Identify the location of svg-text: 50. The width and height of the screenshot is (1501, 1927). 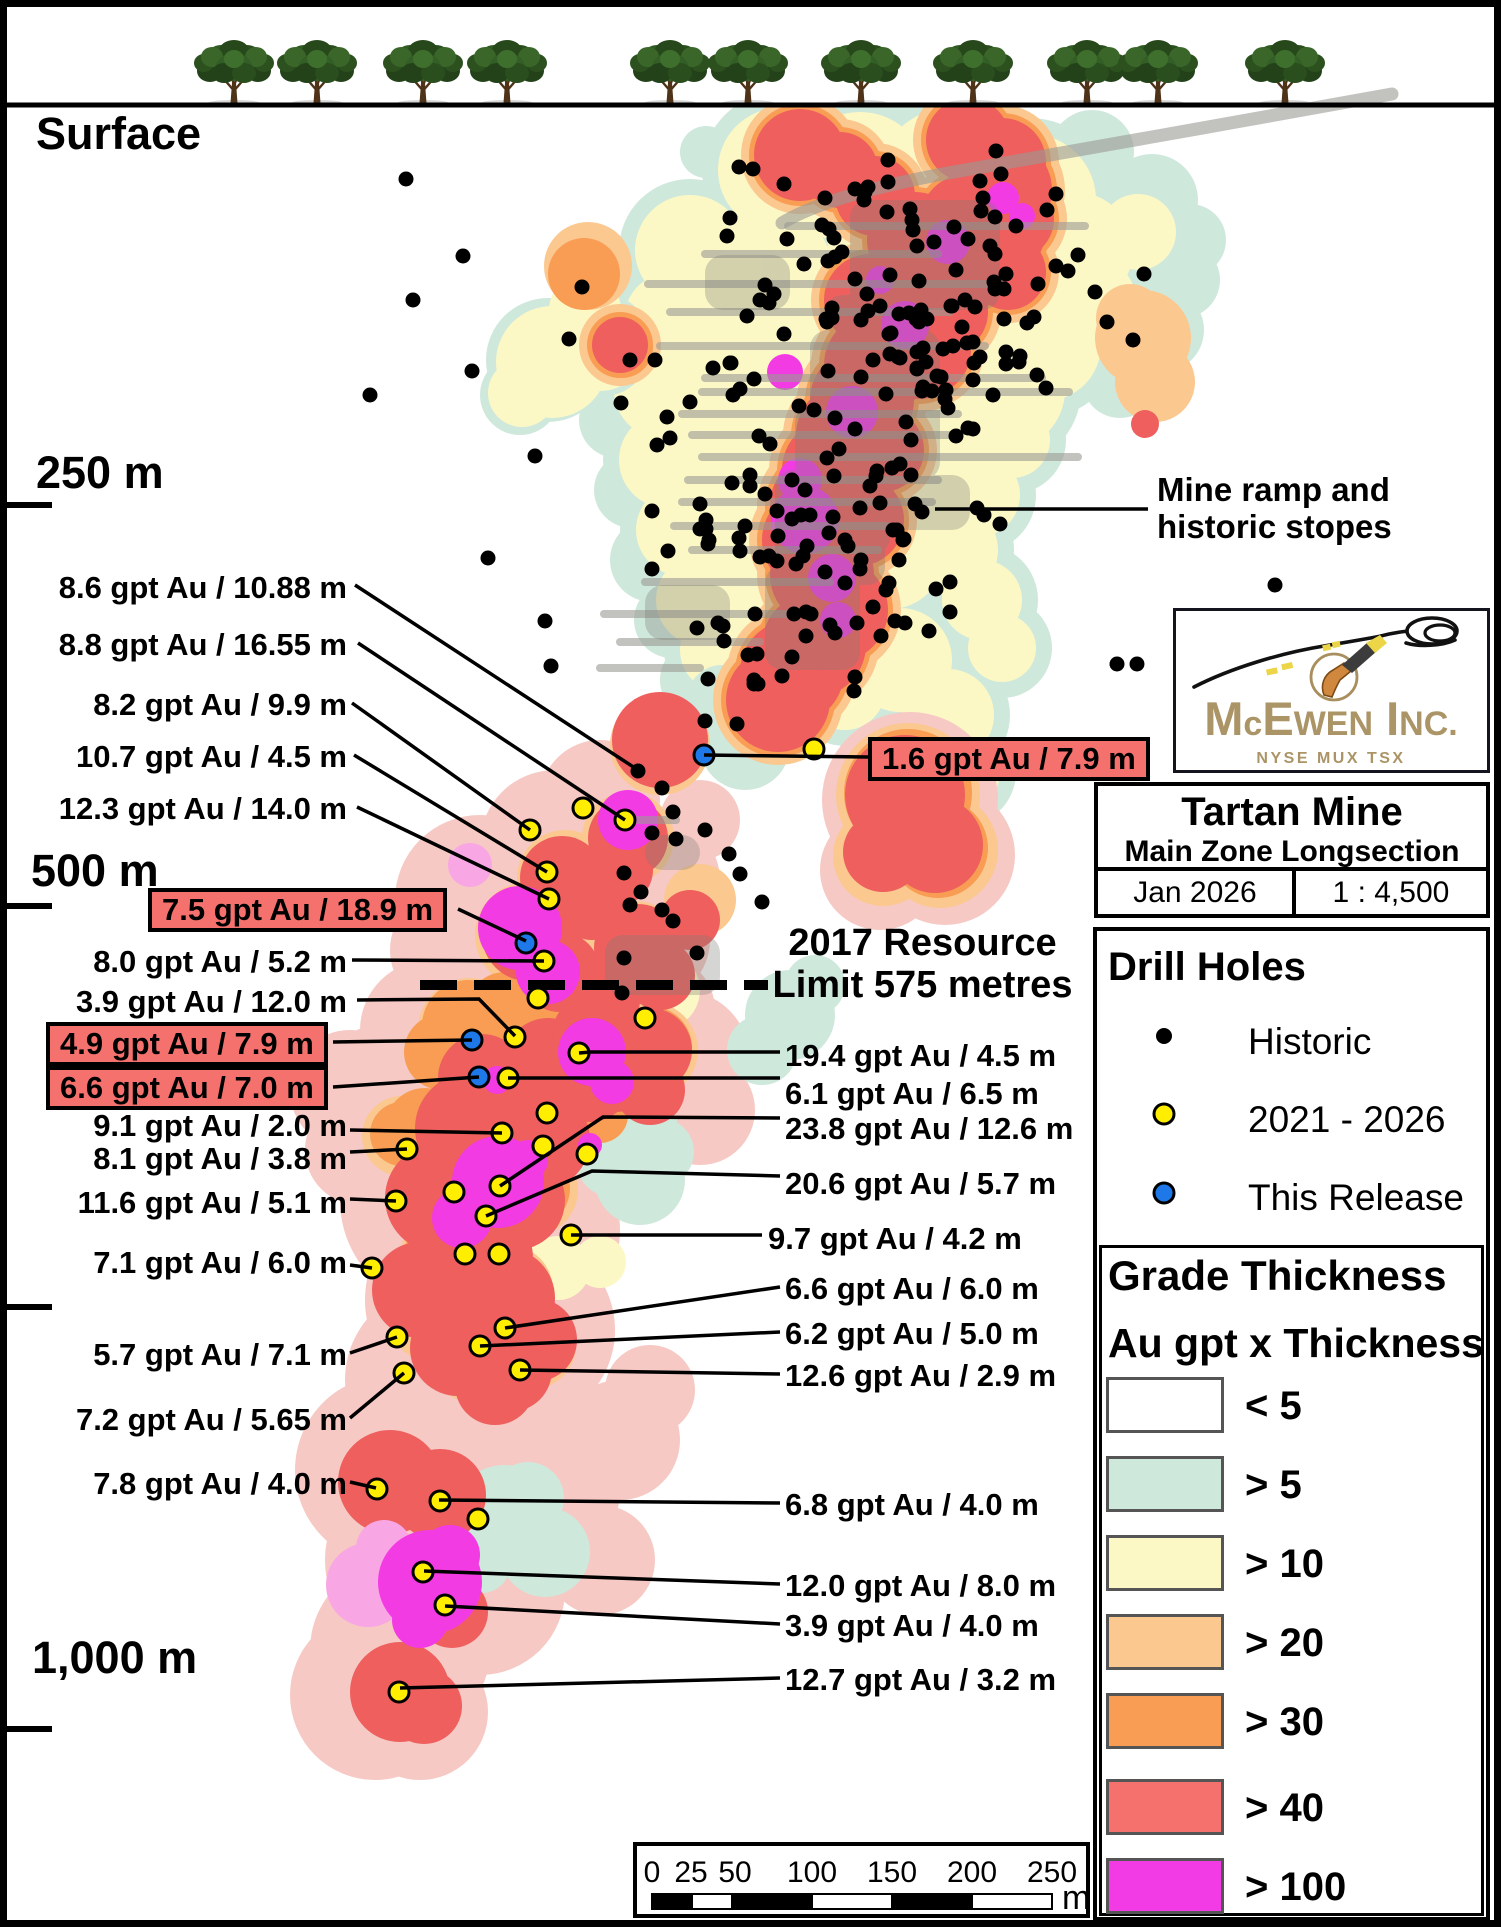
(734, 1872).